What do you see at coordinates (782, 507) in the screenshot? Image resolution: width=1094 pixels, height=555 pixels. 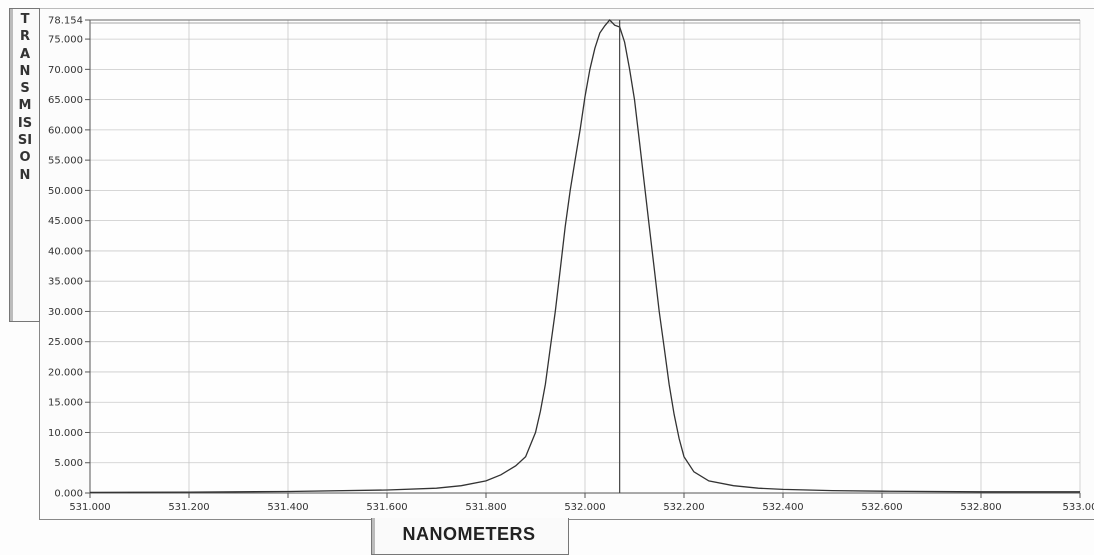 I see `x-tick-label: 532.400` at bounding box center [782, 507].